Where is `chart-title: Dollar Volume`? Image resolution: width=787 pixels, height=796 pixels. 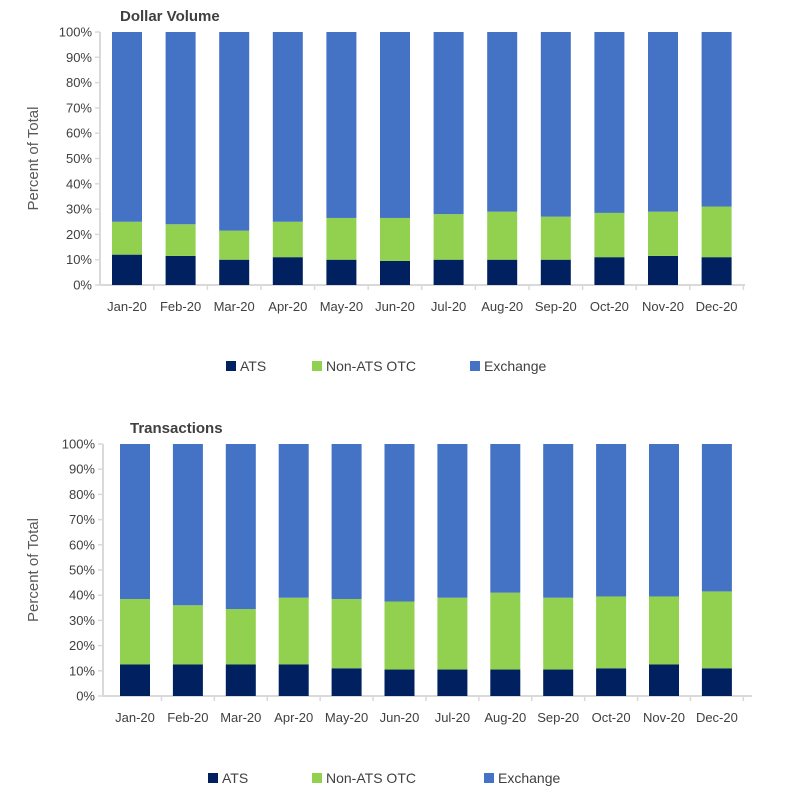
chart-title: Dollar Volume is located at coordinates (170, 16).